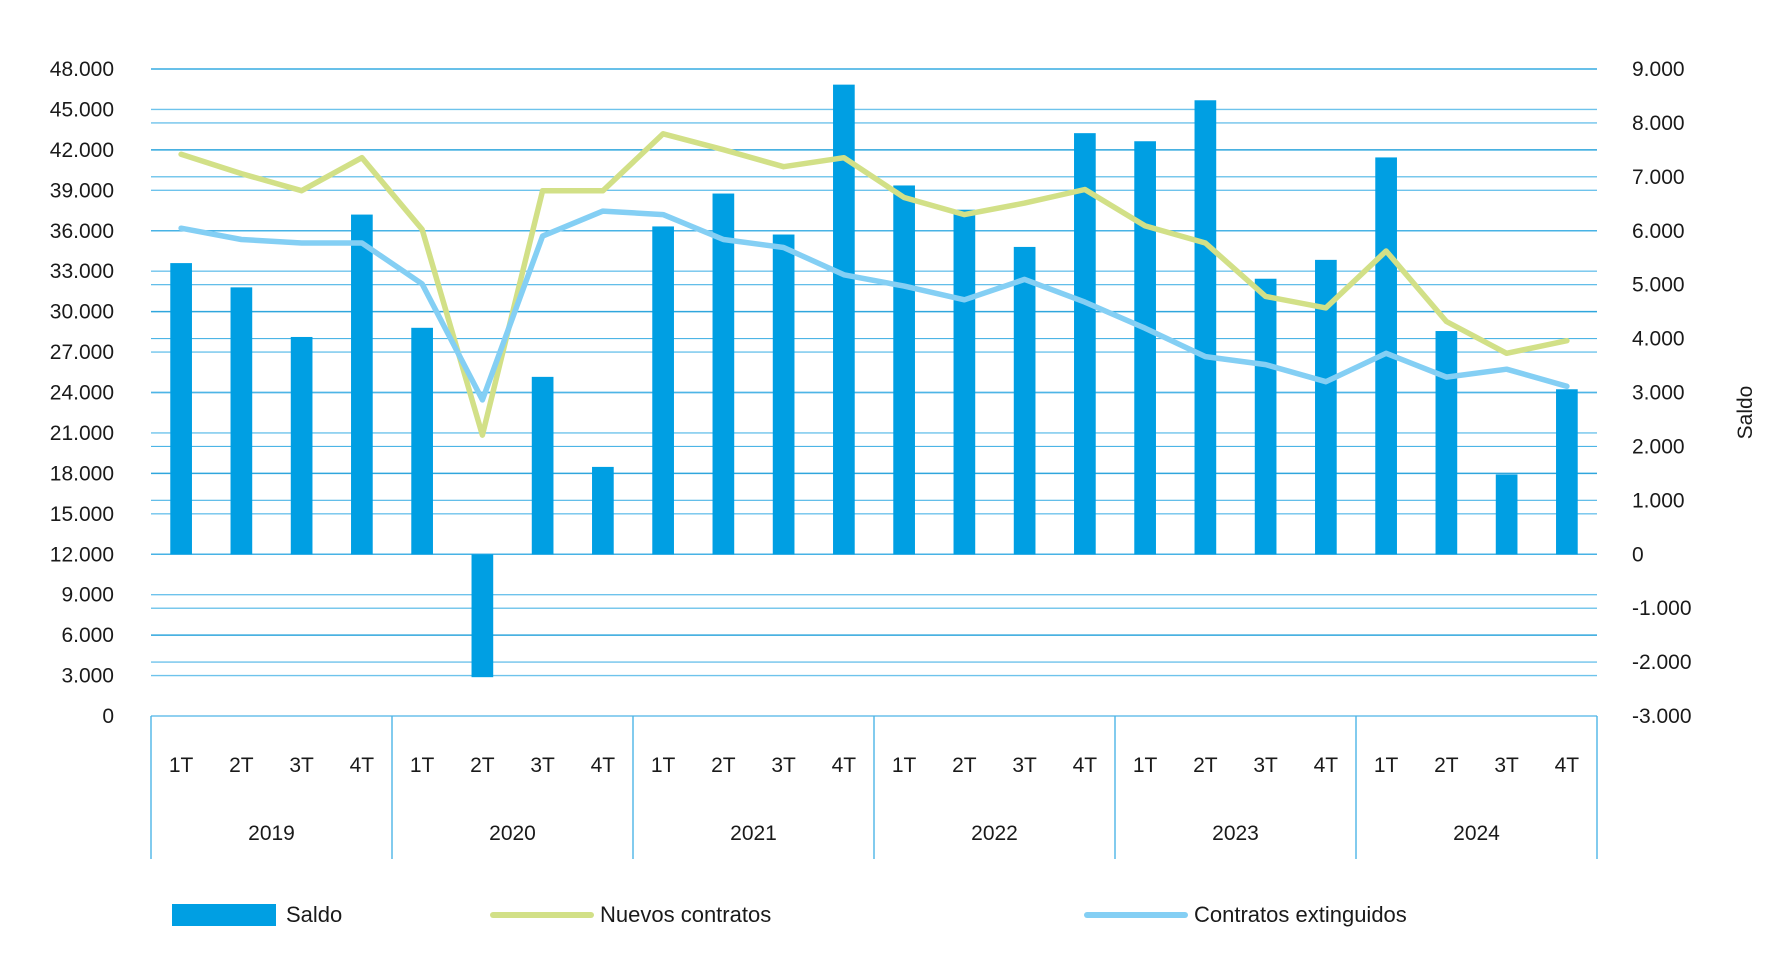 The width and height of the screenshot is (1772, 971). Describe the element at coordinates (1658, 339) in the screenshot. I see `right-tick-label: 4.000` at that location.